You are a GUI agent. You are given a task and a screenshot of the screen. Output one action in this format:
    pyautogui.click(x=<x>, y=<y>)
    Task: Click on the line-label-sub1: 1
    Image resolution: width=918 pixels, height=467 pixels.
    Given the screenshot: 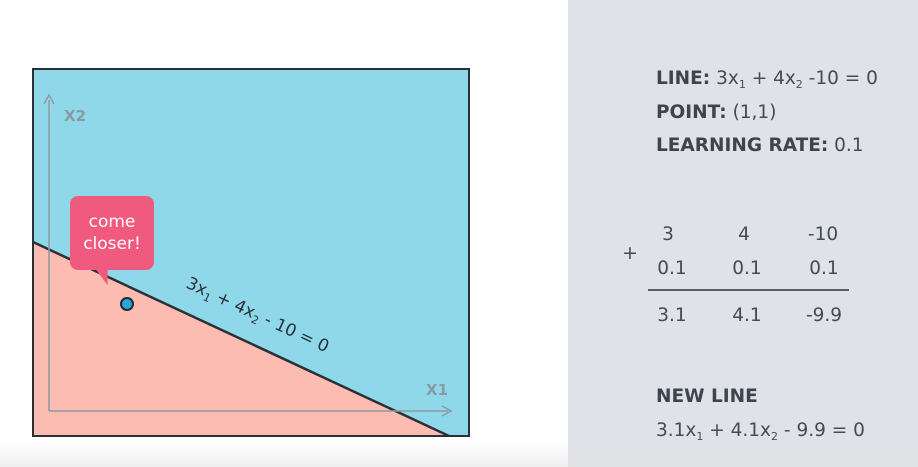 What is the action you would take?
    pyautogui.click(x=207, y=297)
    